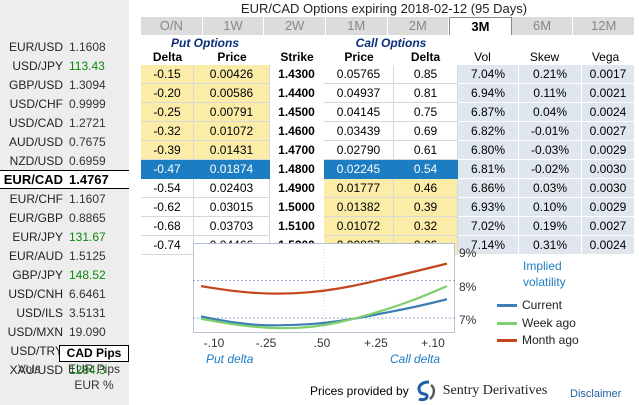  What do you see at coordinates (64, 312) in the screenshot?
I see `pair-row-usd-ils: USD/ILS 3.5131` at bounding box center [64, 312].